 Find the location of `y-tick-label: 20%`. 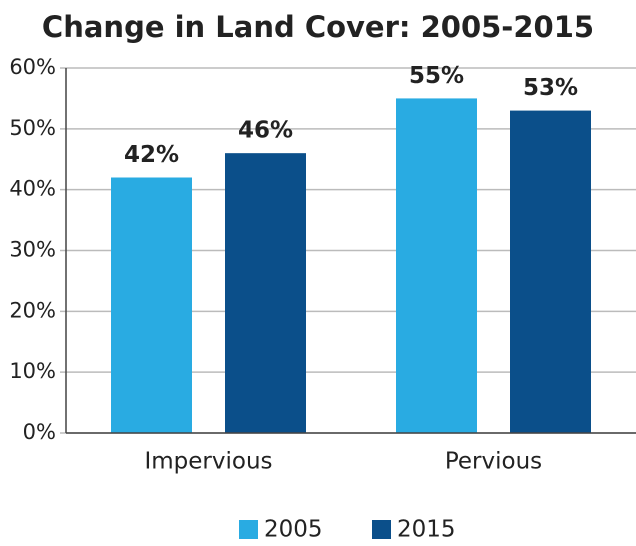

y-tick-label: 20% is located at coordinates (32, 310).